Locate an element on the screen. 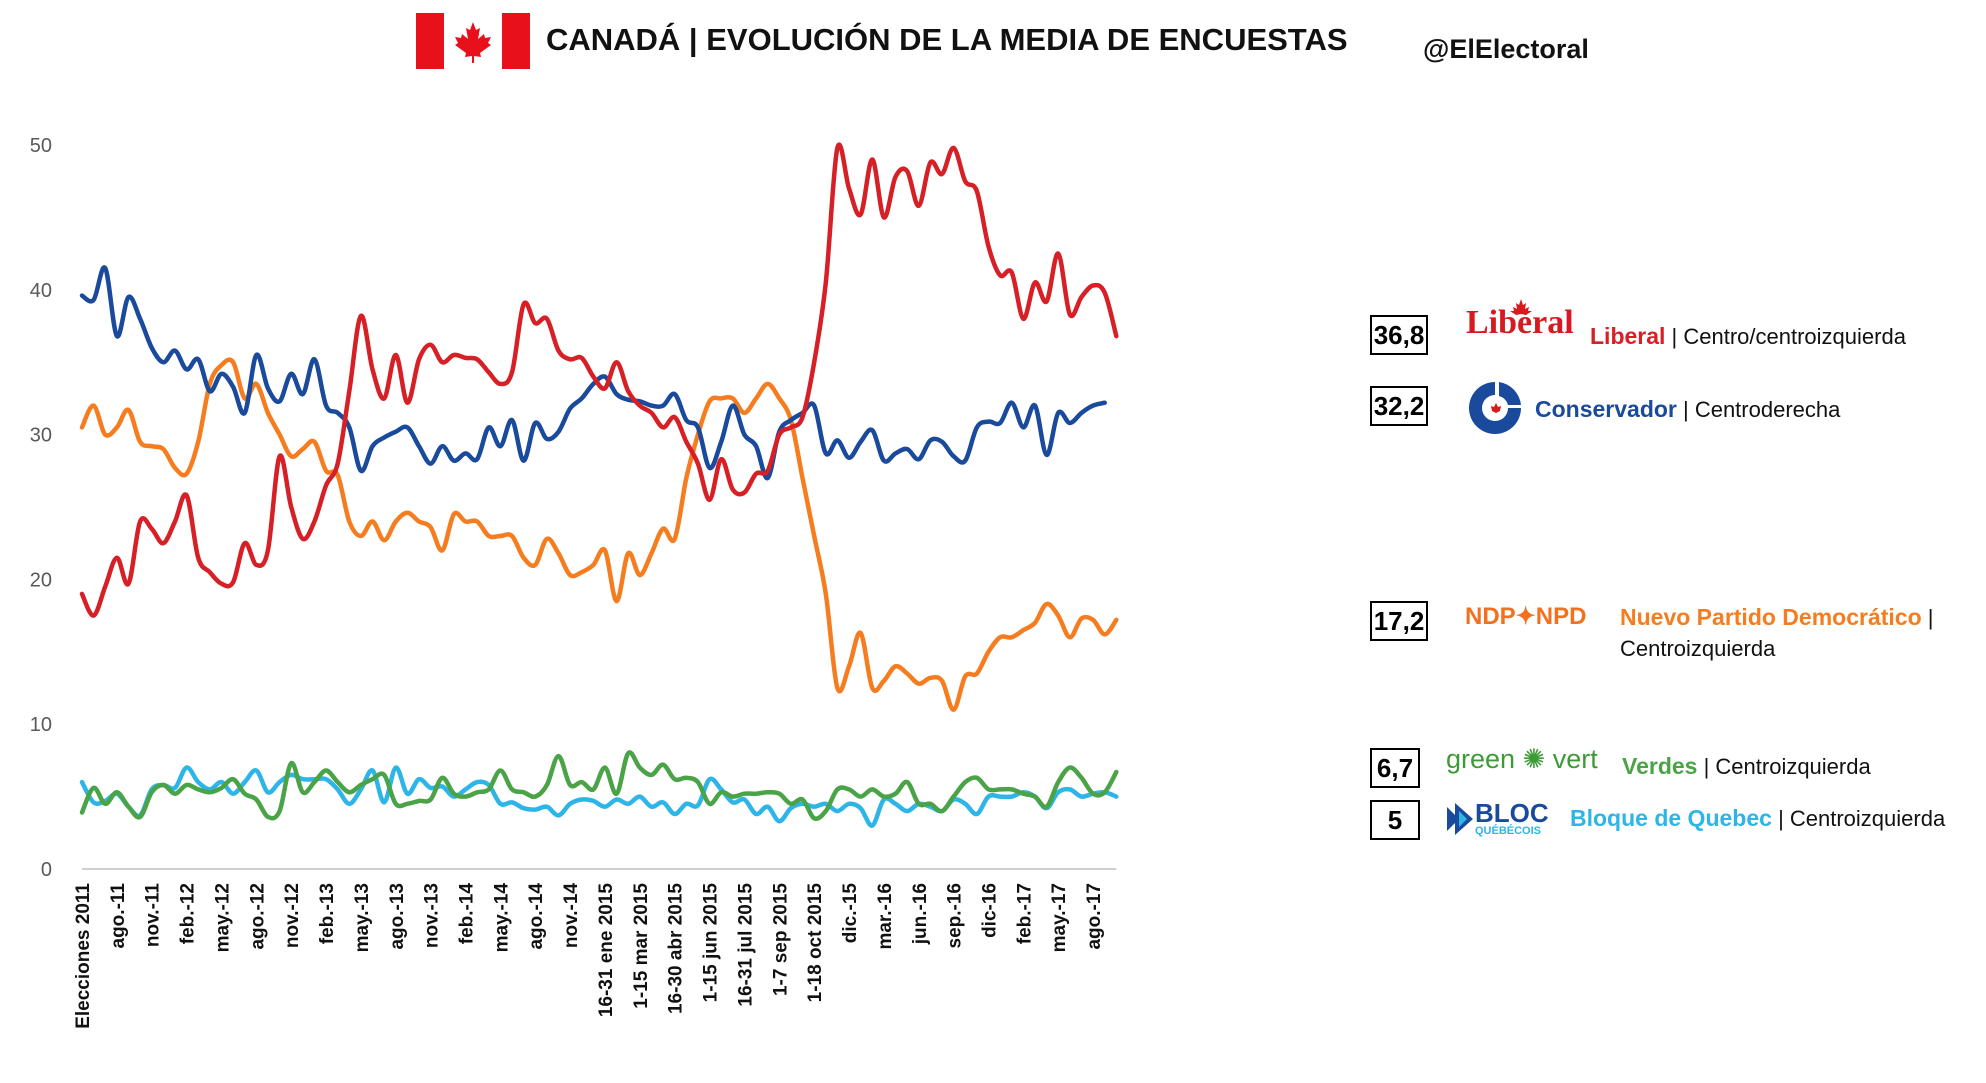 The image size is (1986, 1083). bloc-fleur-icon is located at coordinates (1460, 818).